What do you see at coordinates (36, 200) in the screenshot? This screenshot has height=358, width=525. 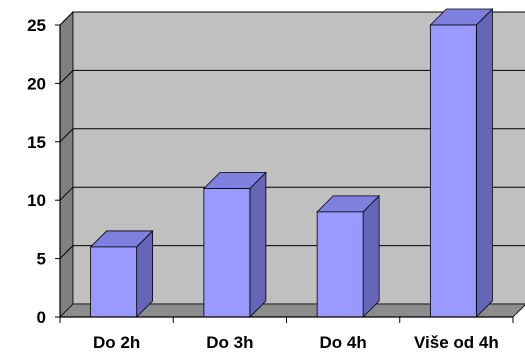 I see `y-tick-label: 10` at bounding box center [36, 200].